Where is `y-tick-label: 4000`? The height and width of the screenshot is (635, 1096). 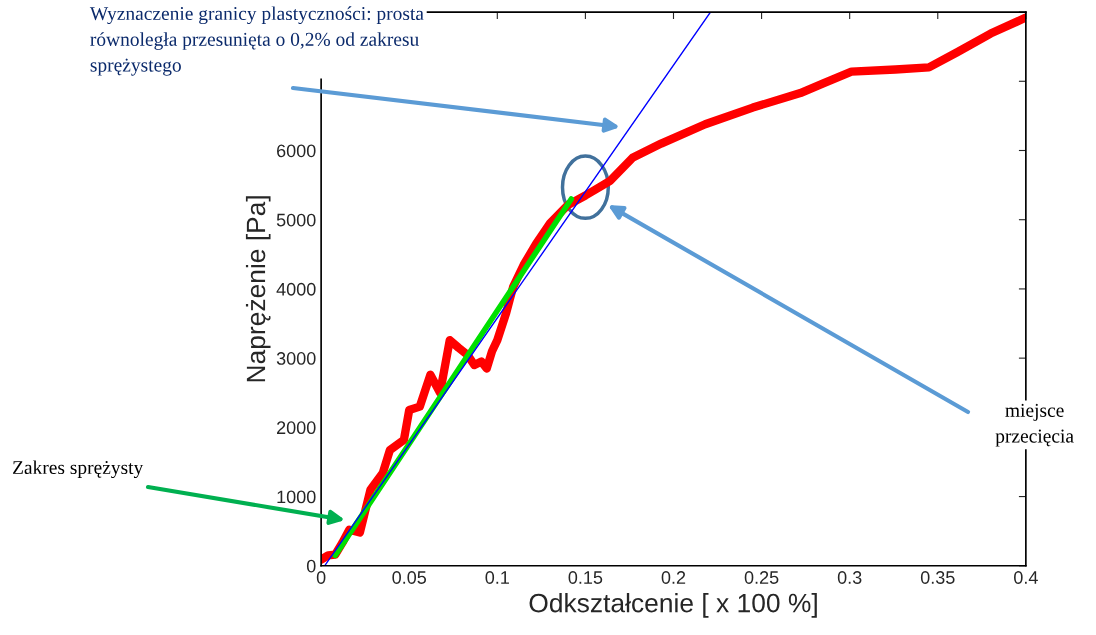 y-tick-label: 4000 is located at coordinates (296, 289).